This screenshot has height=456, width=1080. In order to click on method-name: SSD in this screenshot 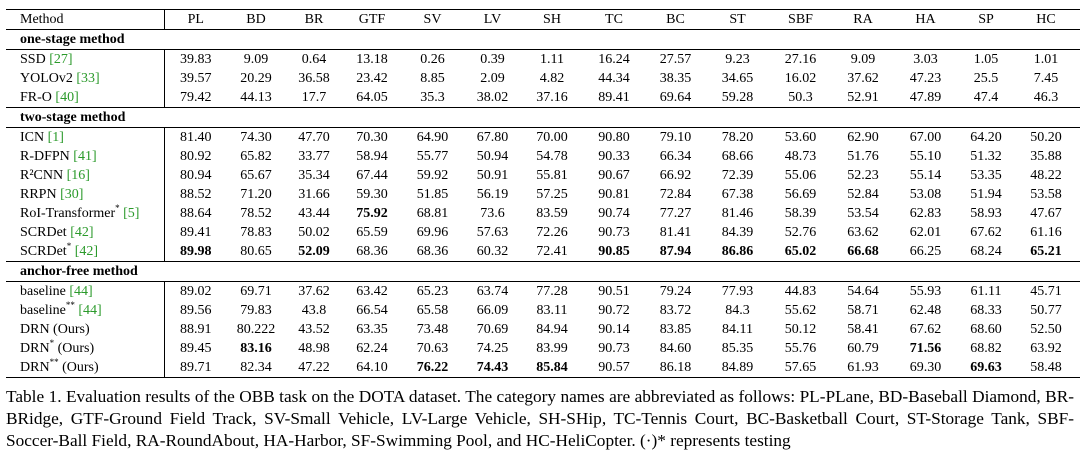, I will do `click(35, 59)`.